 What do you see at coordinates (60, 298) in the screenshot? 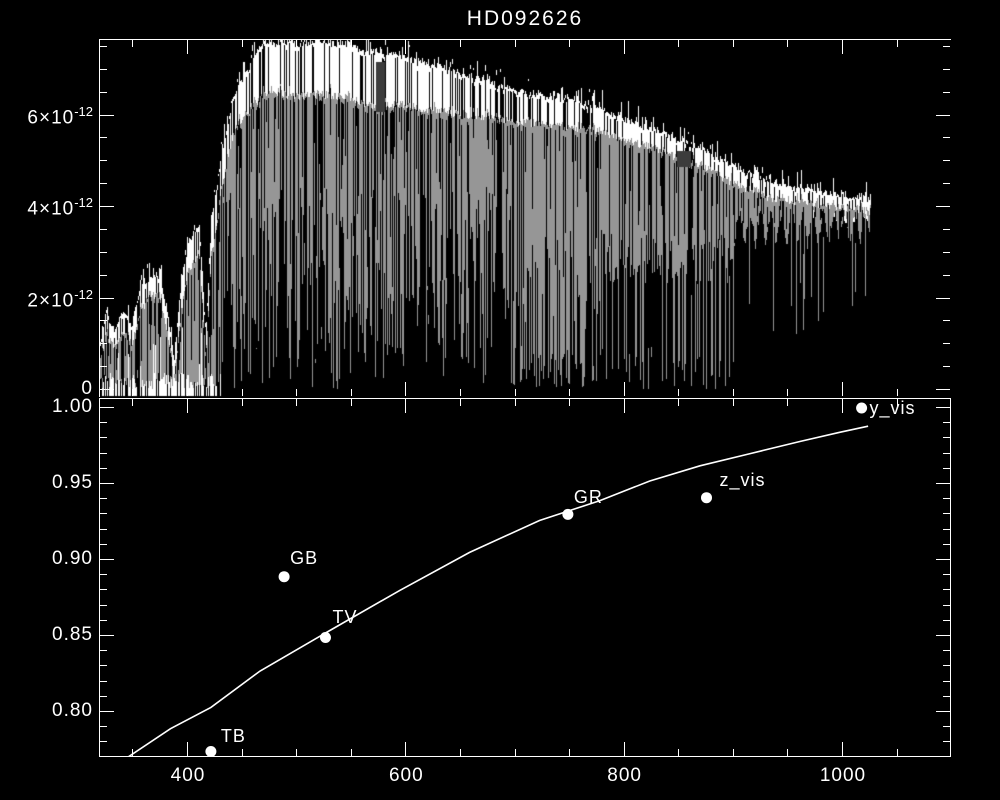
I see `flux-tick-label: 2×10⁻¹²` at bounding box center [60, 298].